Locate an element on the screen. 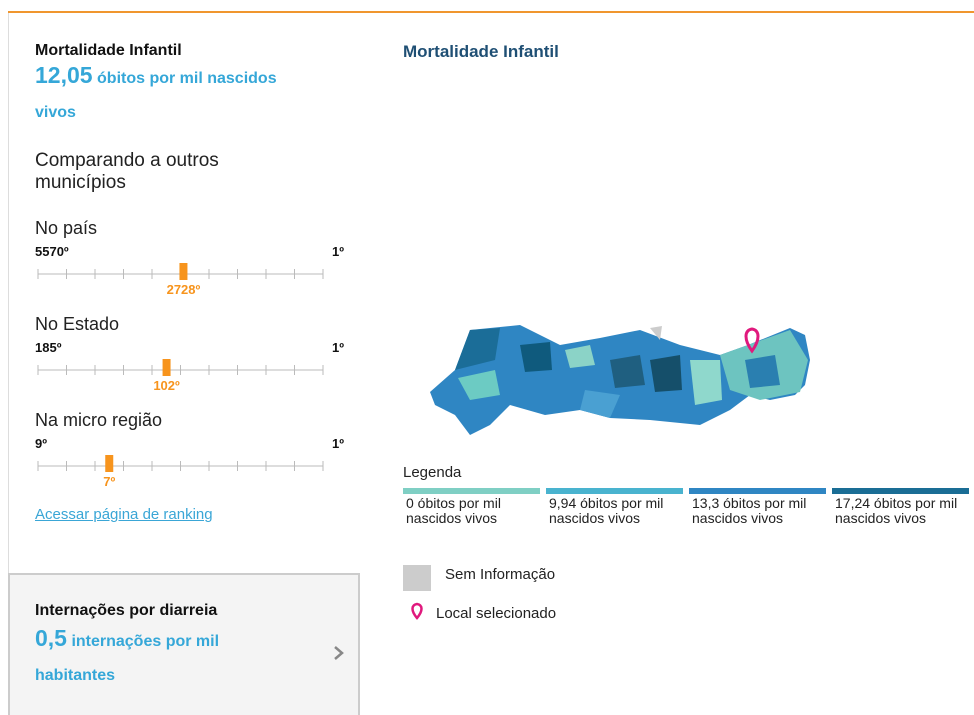 Image resolution: width=974 pixels, height=715 pixels. legend-item: 13,3 óbitos por mil nascidos vivos is located at coordinates (757, 507).